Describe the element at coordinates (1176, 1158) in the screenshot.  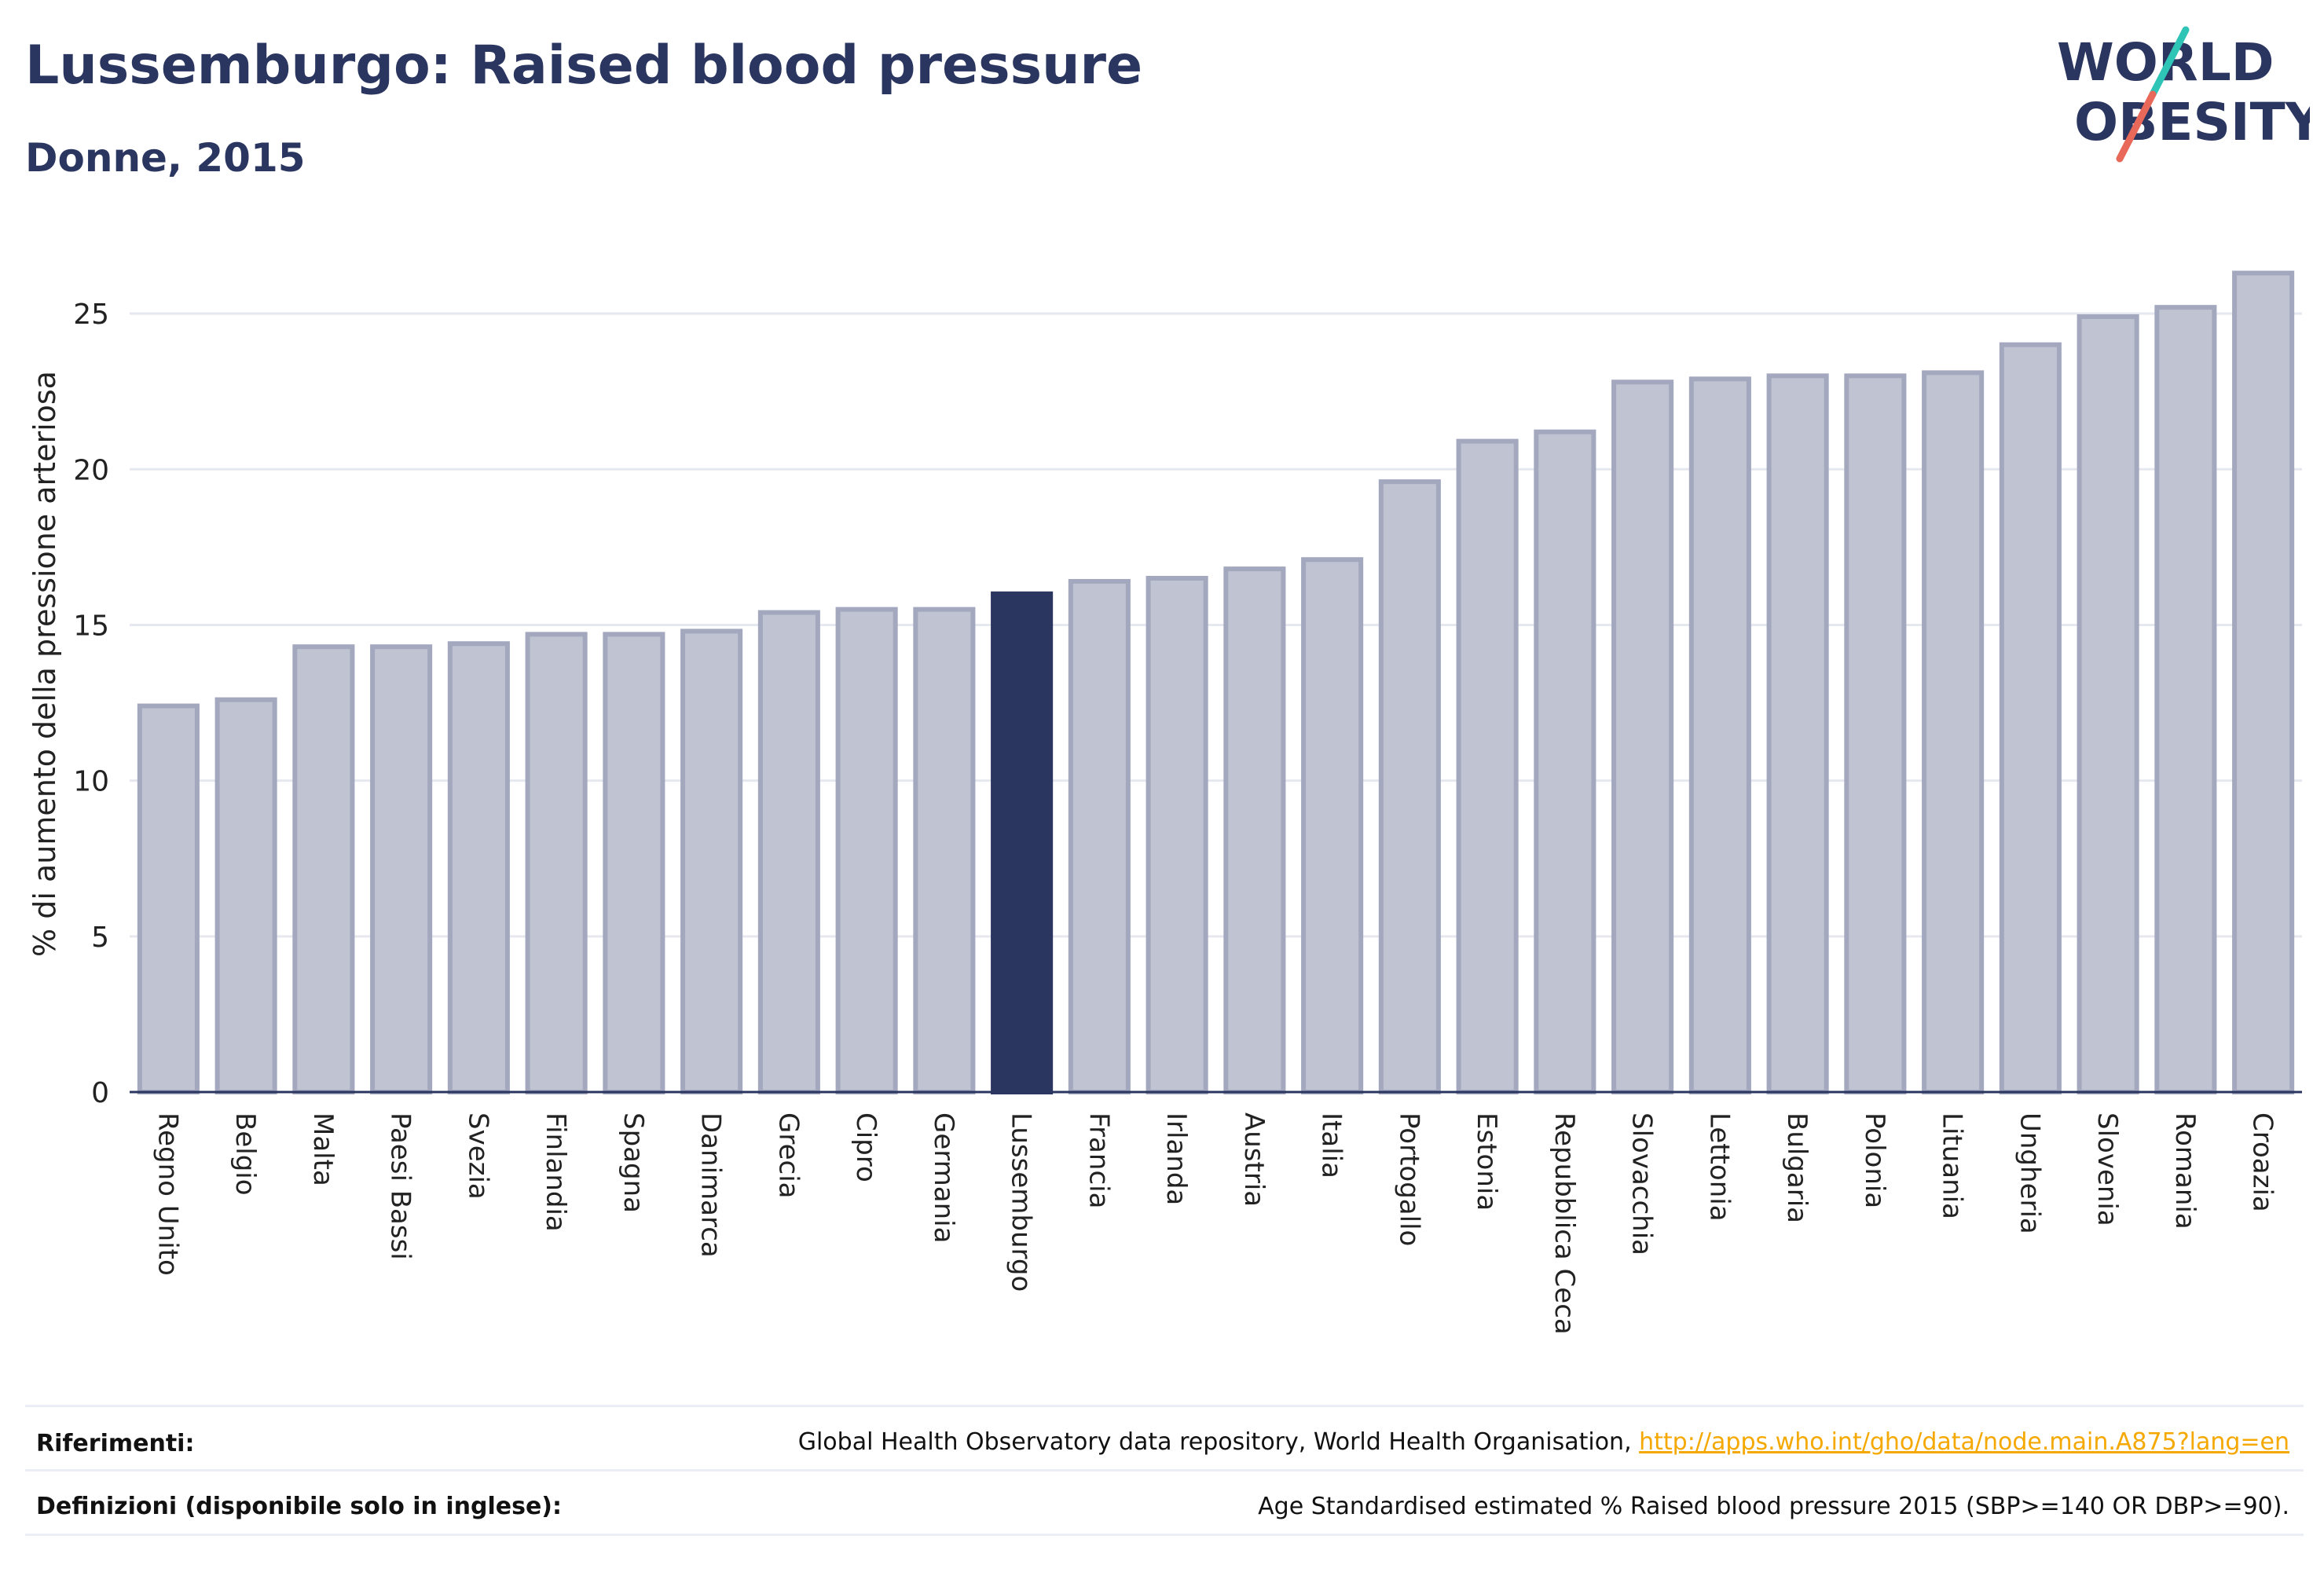
I see `x-tick-label: Irlanda` at that location.